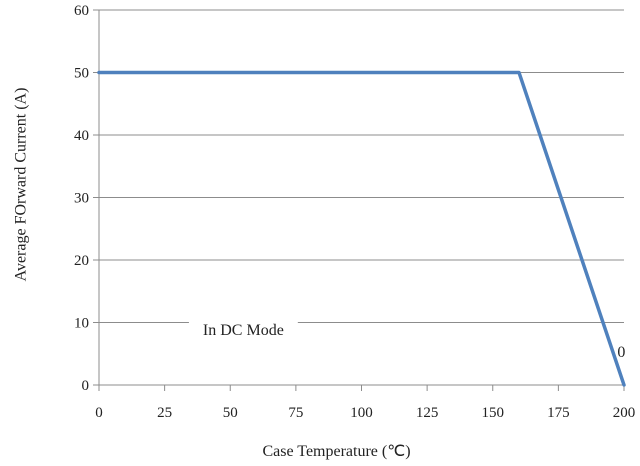 This screenshot has height=466, width=640. I want to click on annotations: In DC Mode 0, so click(406, 334).